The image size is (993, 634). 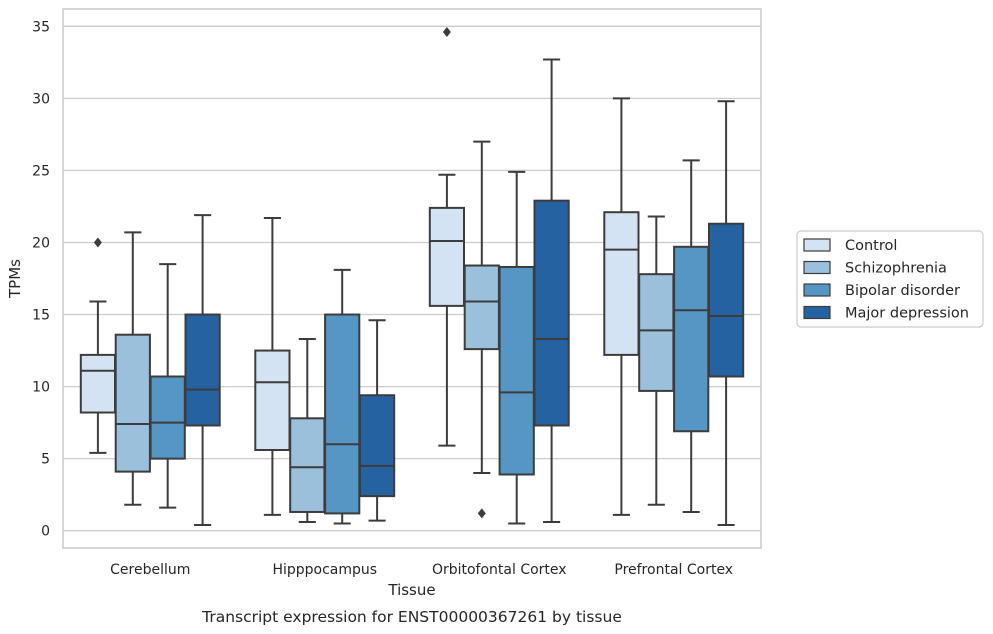 I want to click on x-axis-title: Tissue, so click(x=411, y=590).